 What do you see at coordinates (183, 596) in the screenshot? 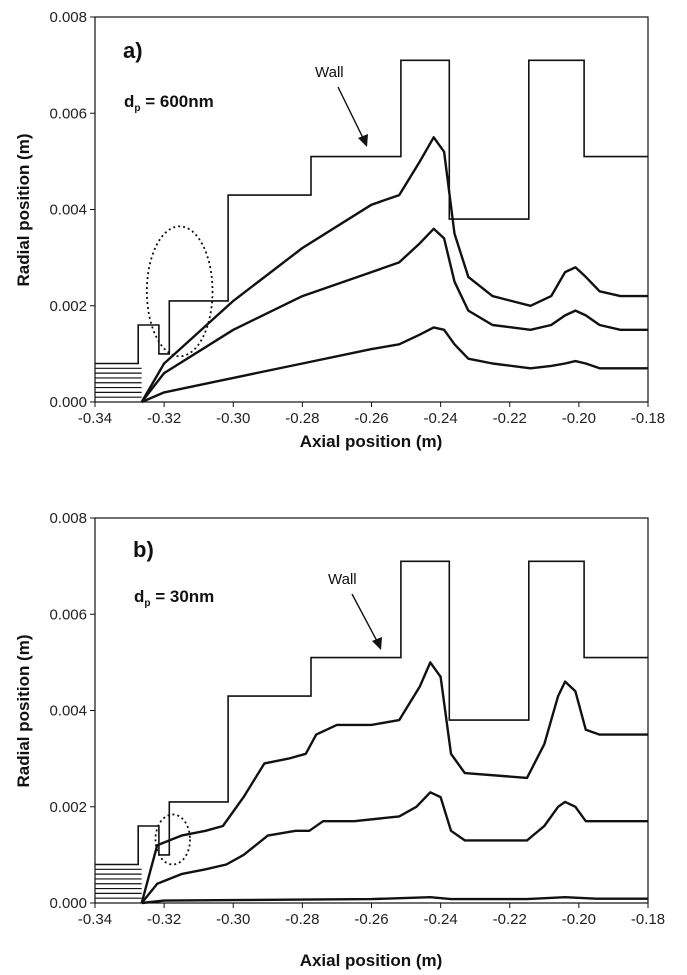
I see `annotation-value: = 30nm` at bounding box center [183, 596].